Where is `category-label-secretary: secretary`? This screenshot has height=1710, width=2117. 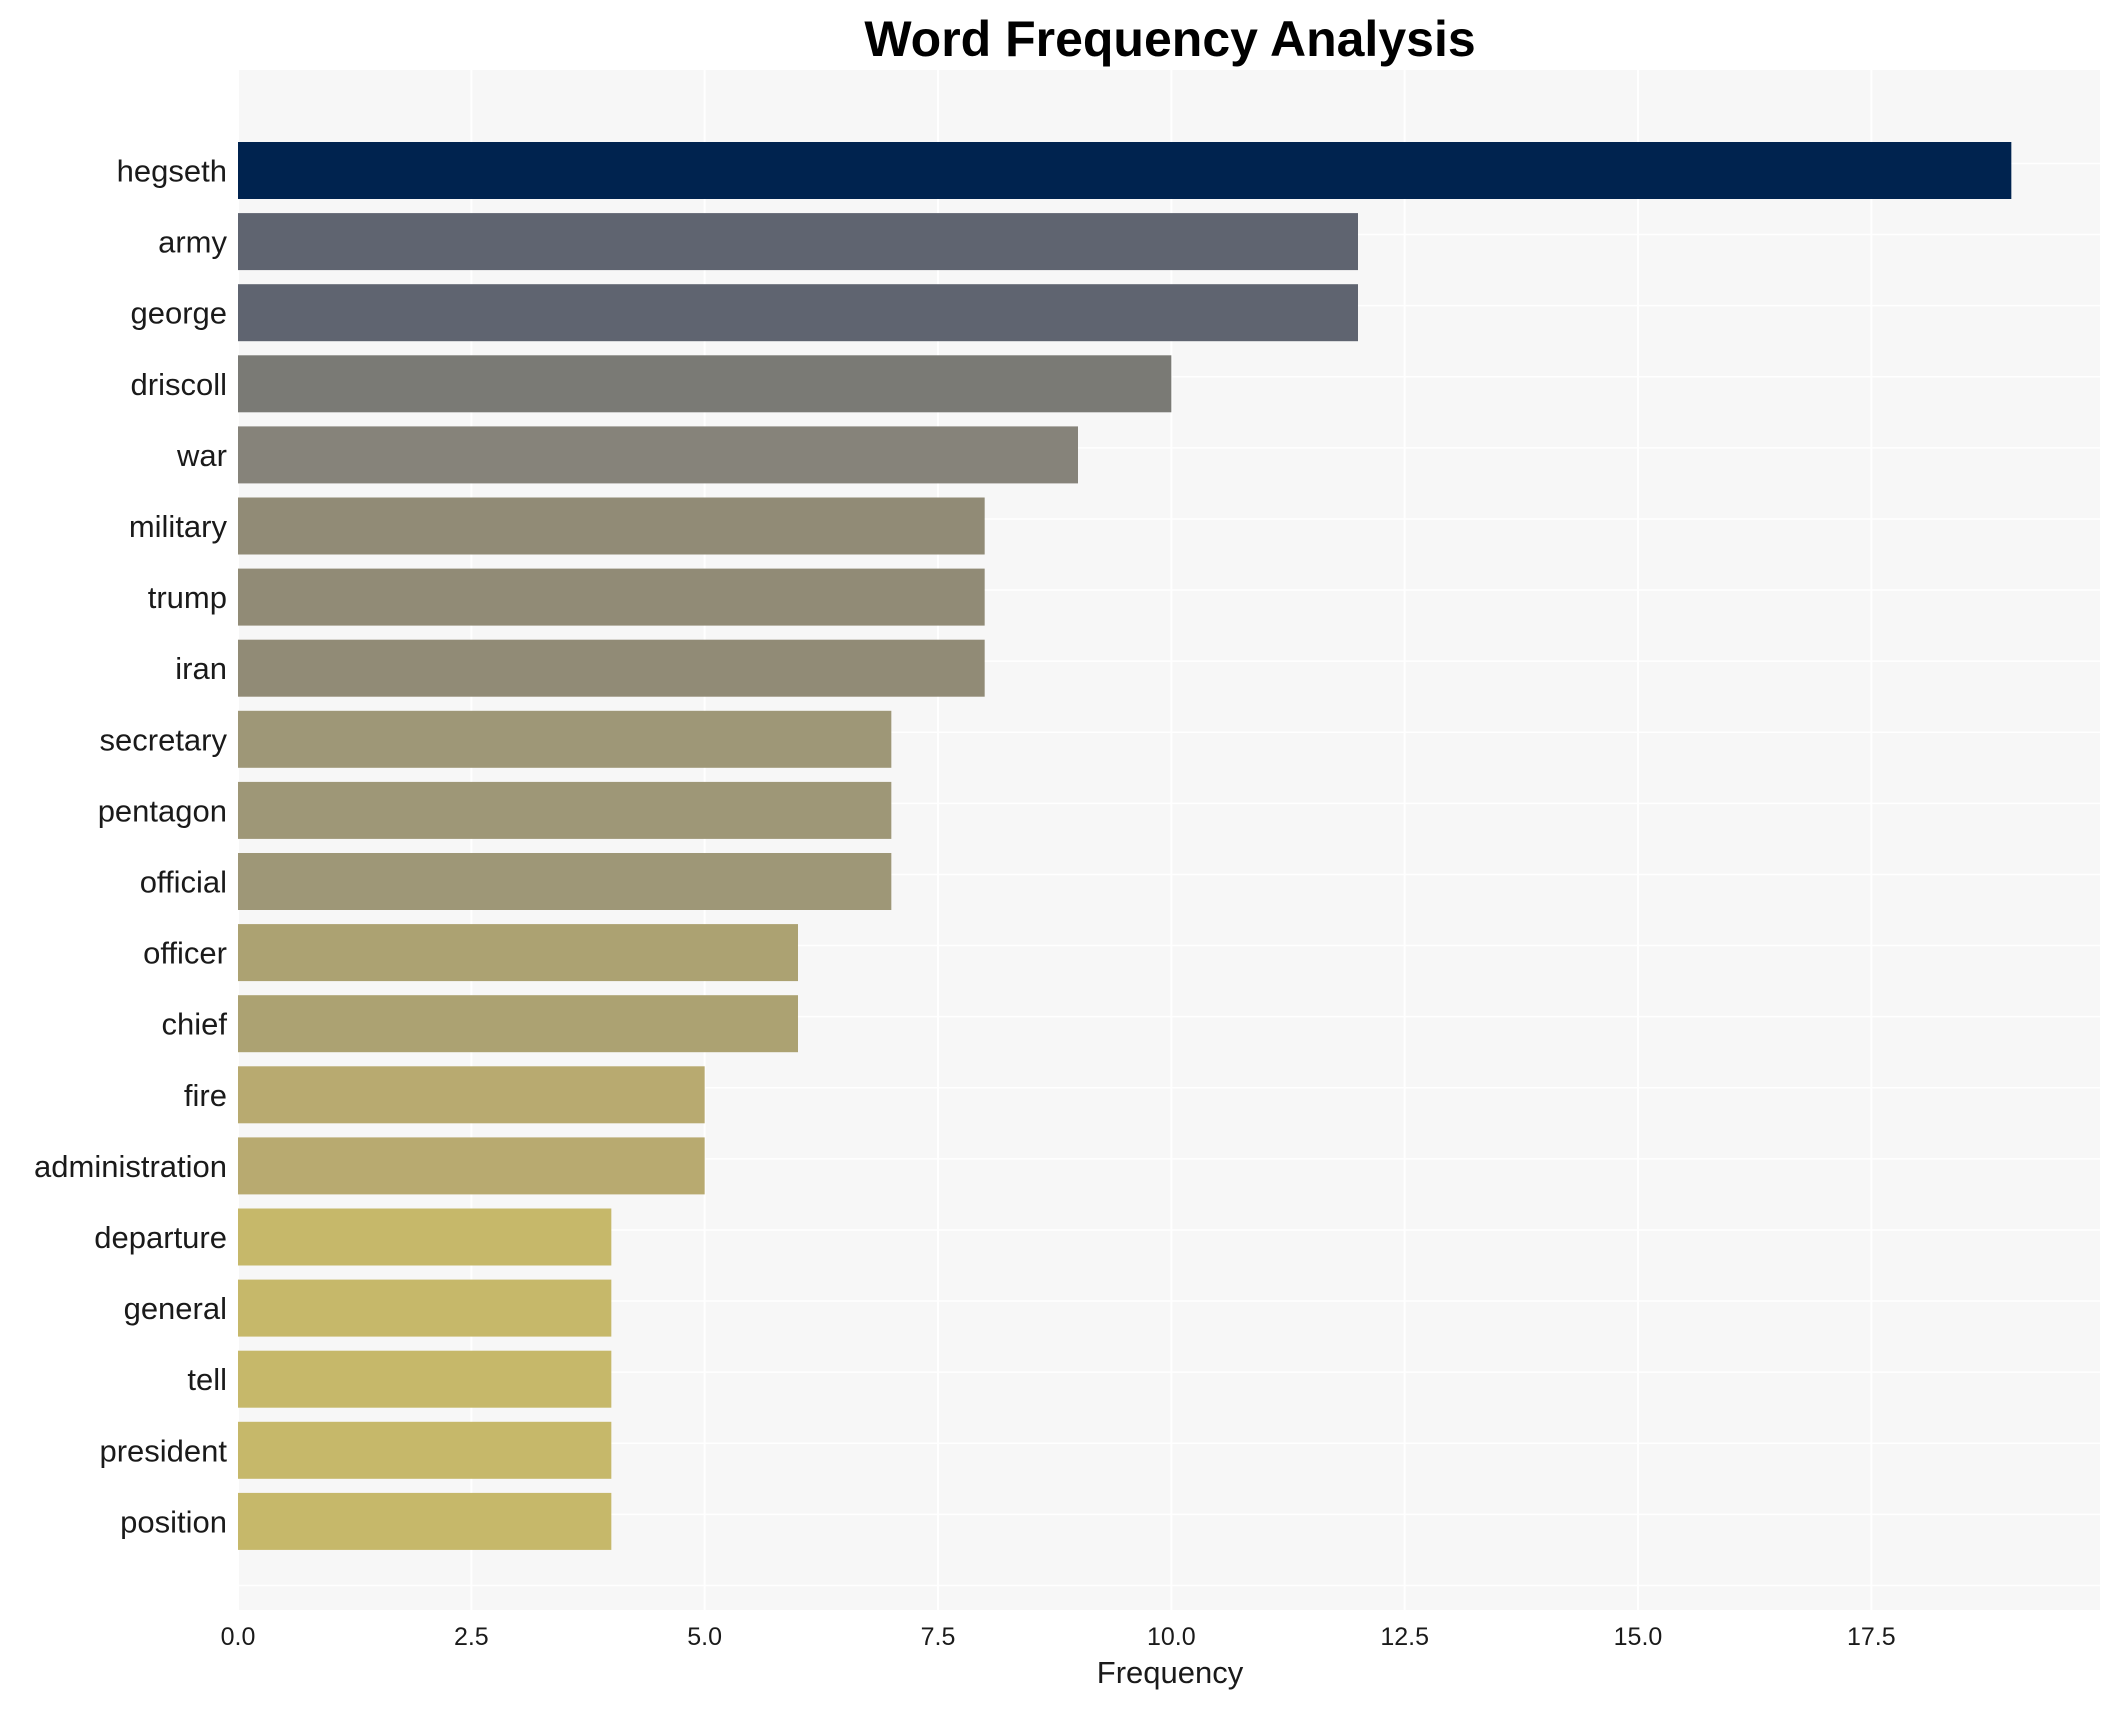 category-label-secretary: secretary is located at coordinates (164, 739).